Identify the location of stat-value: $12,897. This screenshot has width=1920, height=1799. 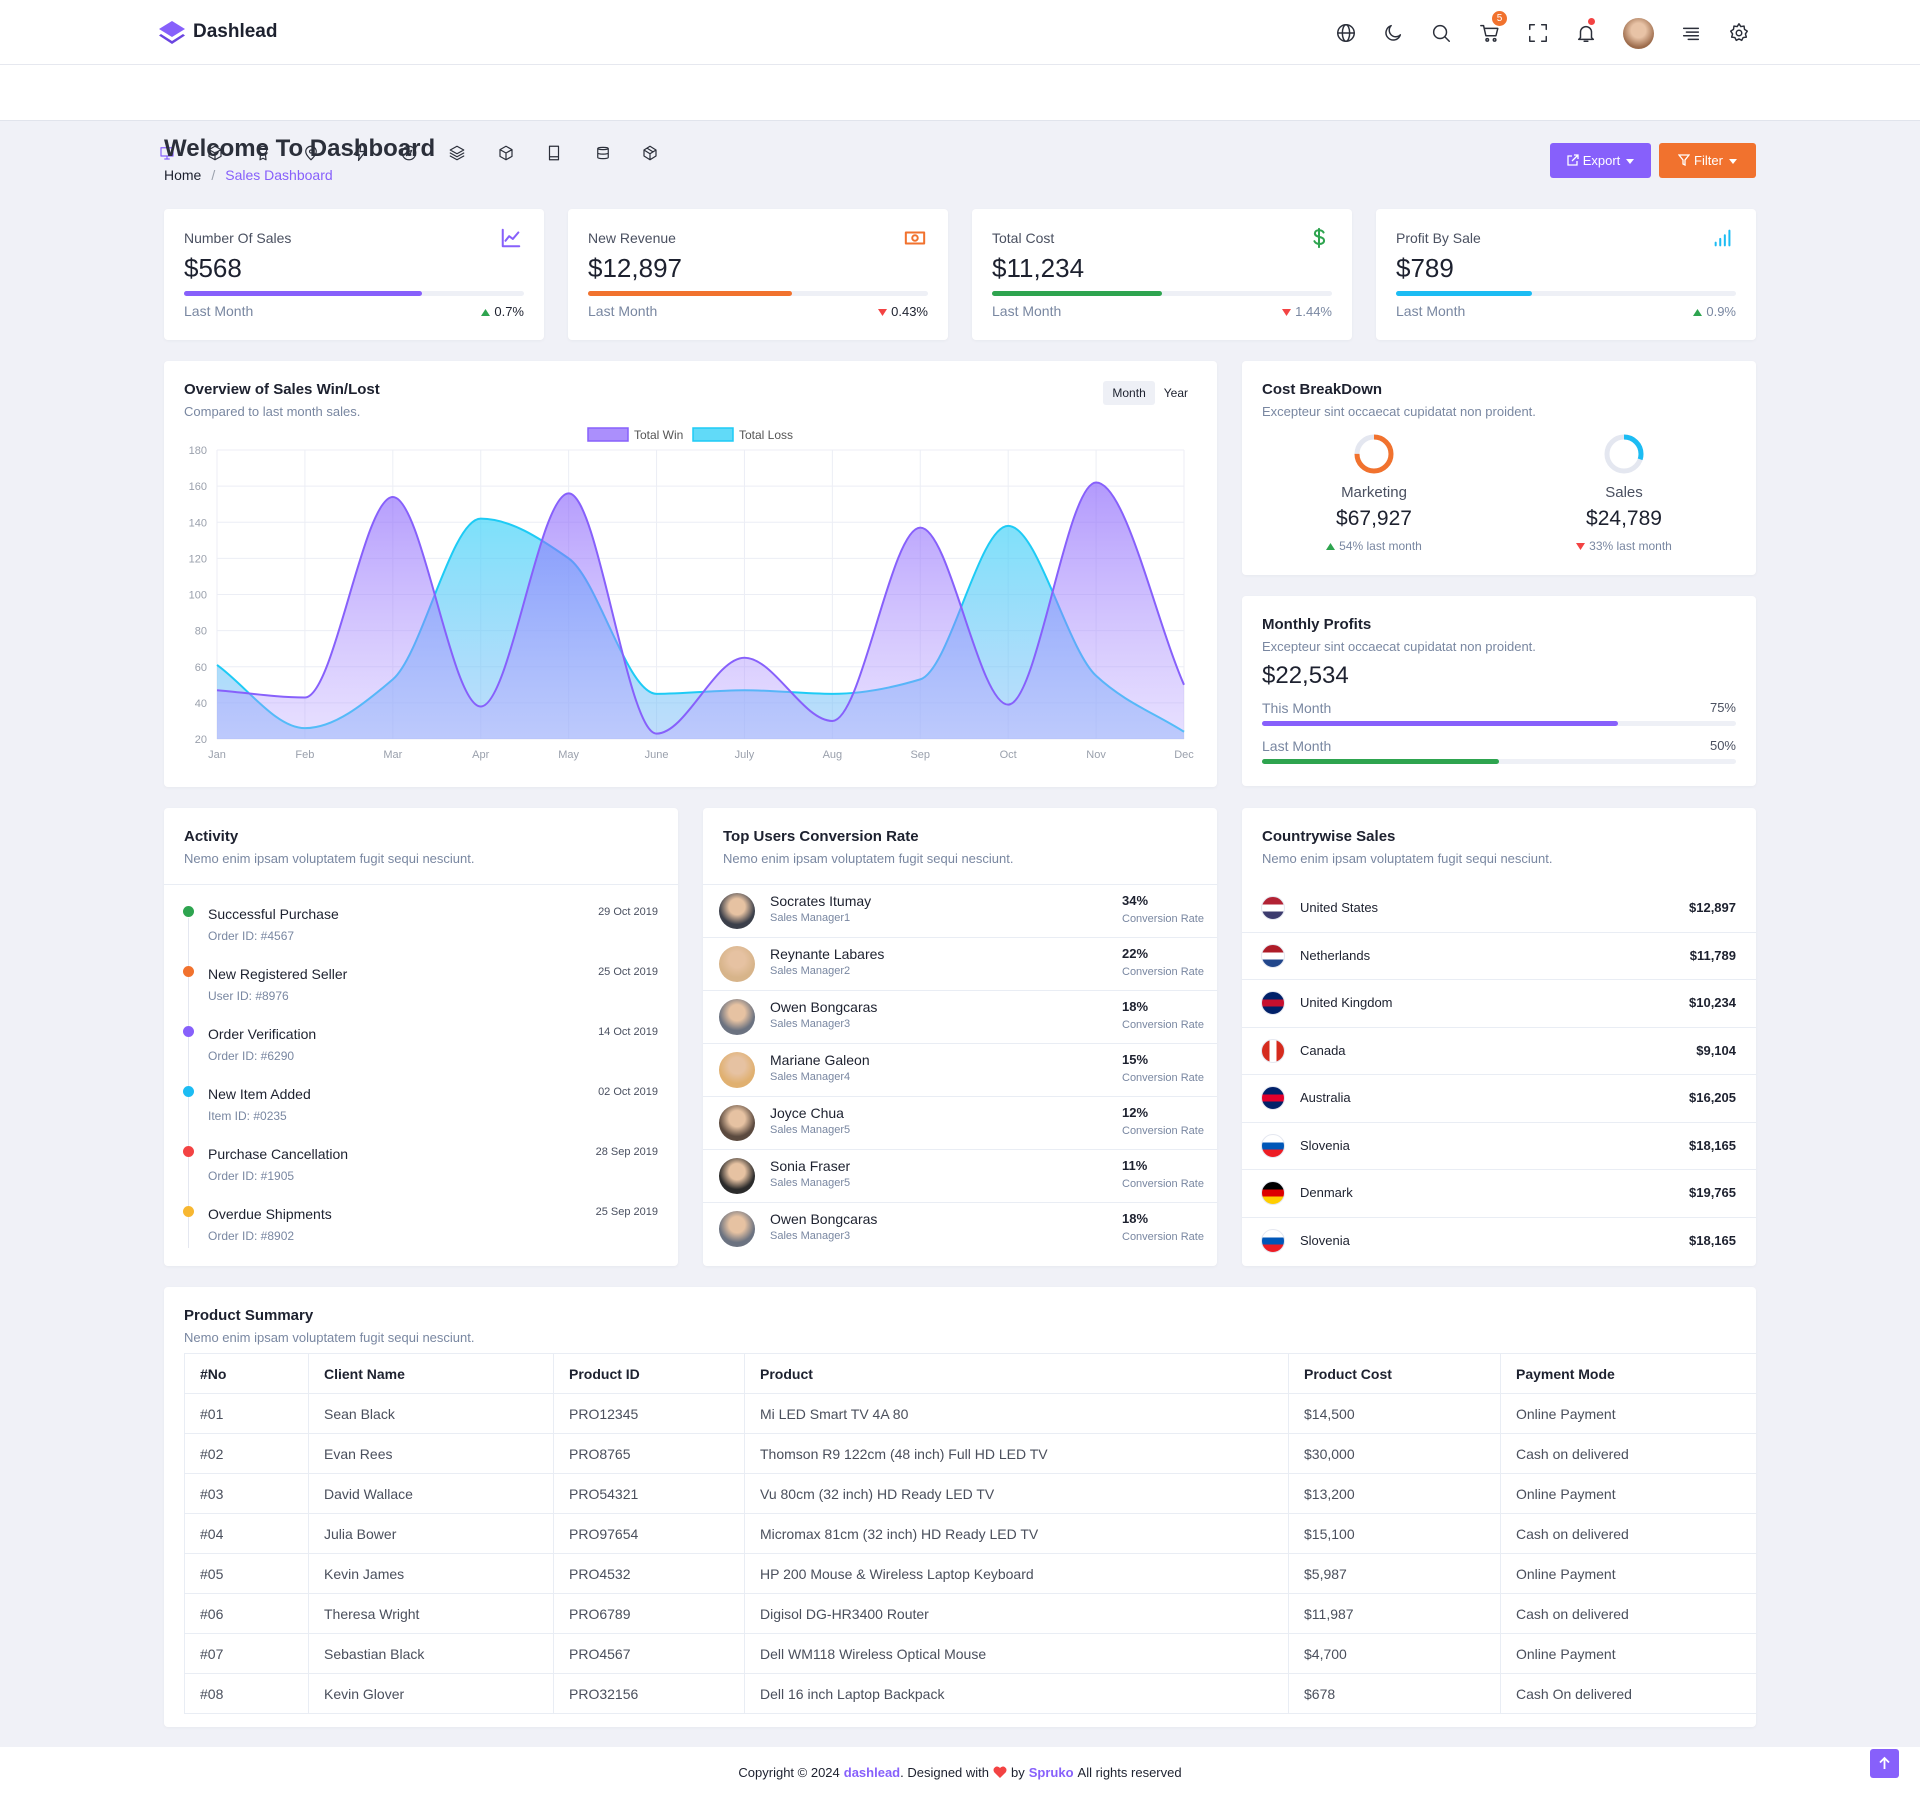
(635, 268).